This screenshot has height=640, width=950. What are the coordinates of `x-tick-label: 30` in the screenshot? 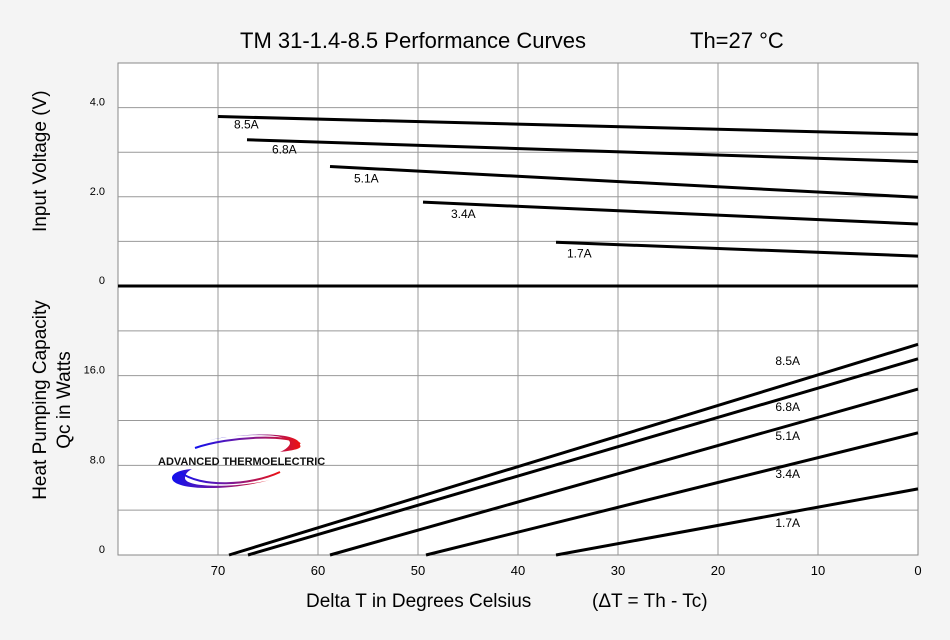 It's located at (618, 570).